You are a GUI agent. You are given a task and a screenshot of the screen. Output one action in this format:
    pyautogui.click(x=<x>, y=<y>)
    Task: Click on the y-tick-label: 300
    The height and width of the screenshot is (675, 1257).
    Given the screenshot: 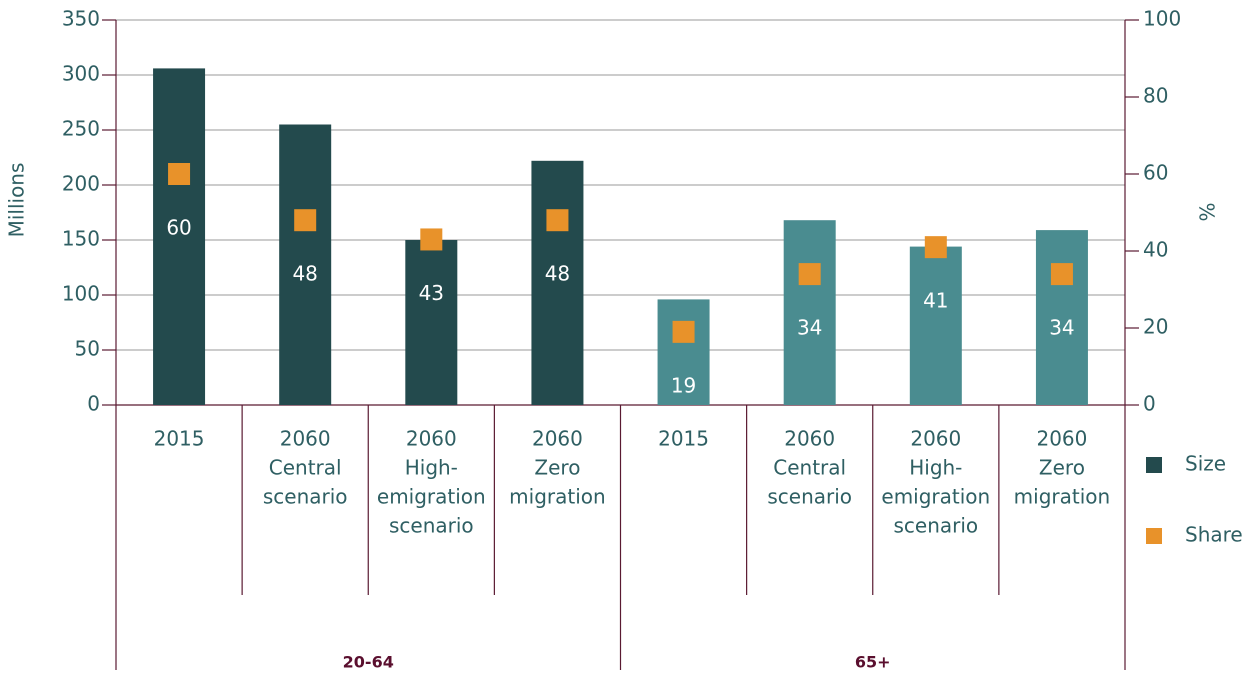 What is the action you would take?
    pyautogui.click(x=81, y=74)
    